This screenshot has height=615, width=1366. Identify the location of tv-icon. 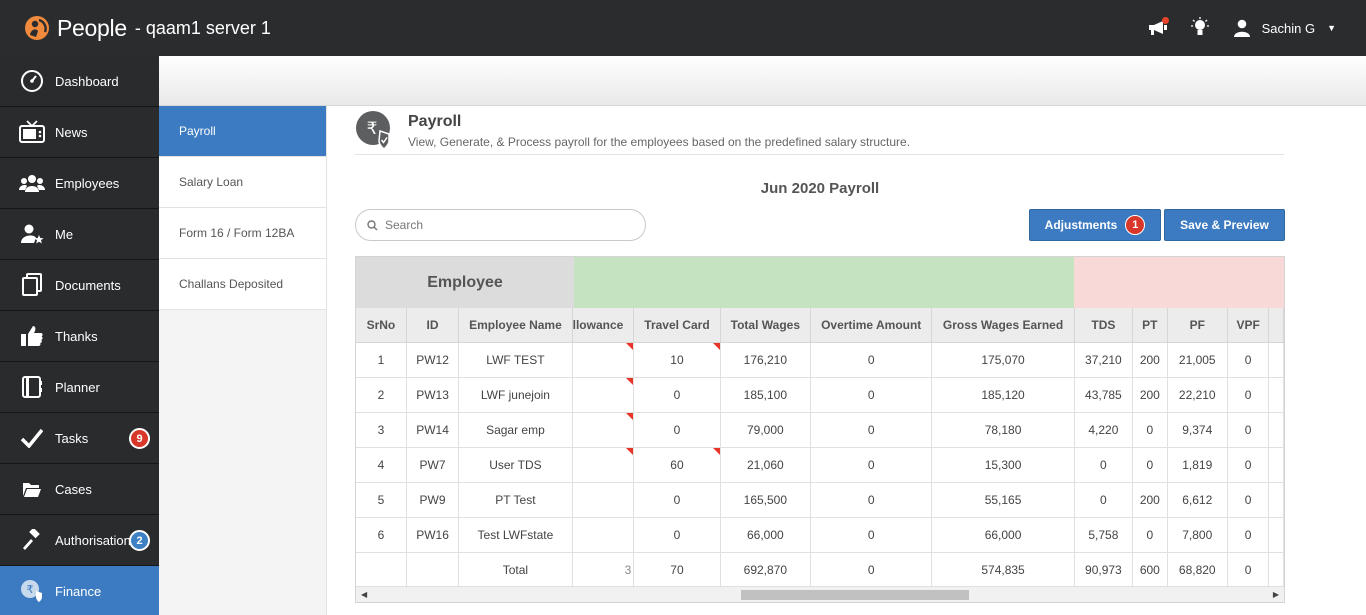
(32, 132).